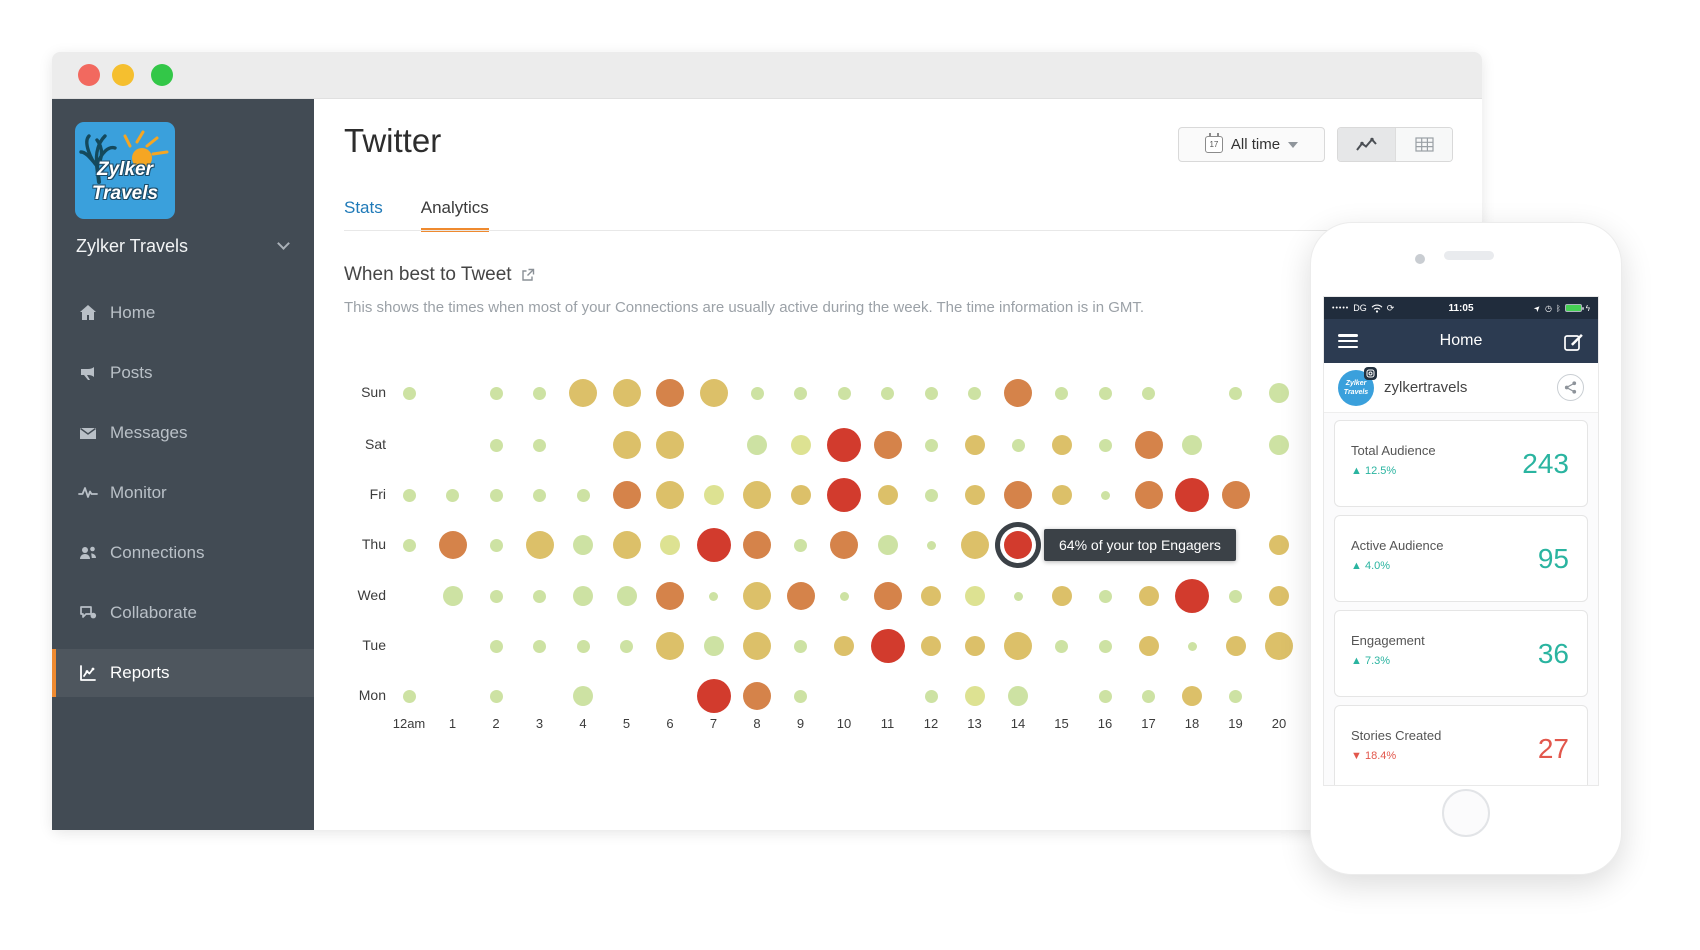  What do you see at coordinates (183, 373) in the screenshot?
I see `sidebar-item-posts: Posts` at bounding box center [183, 373].